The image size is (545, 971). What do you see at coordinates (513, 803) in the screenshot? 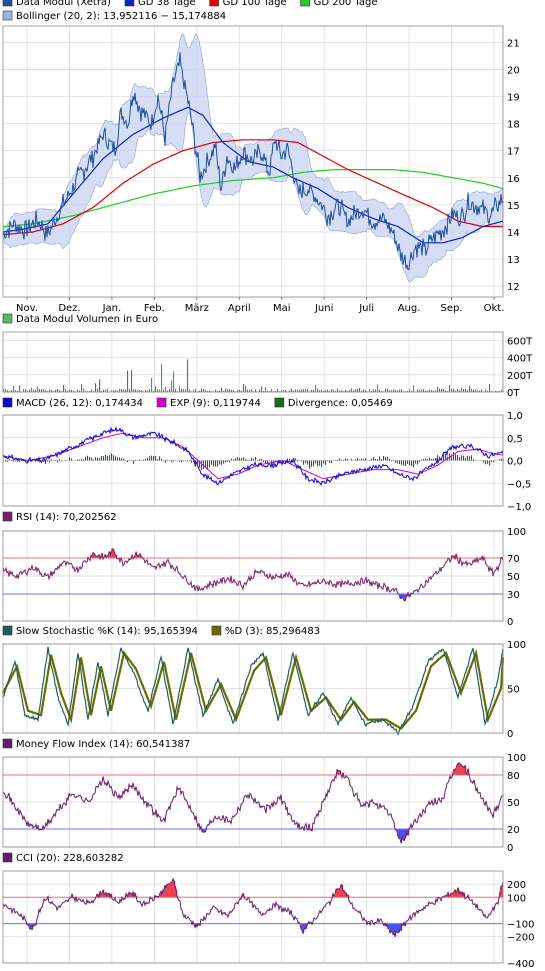
I see `mfi-y-tick-label: 50` at bounding box center [513, 803].